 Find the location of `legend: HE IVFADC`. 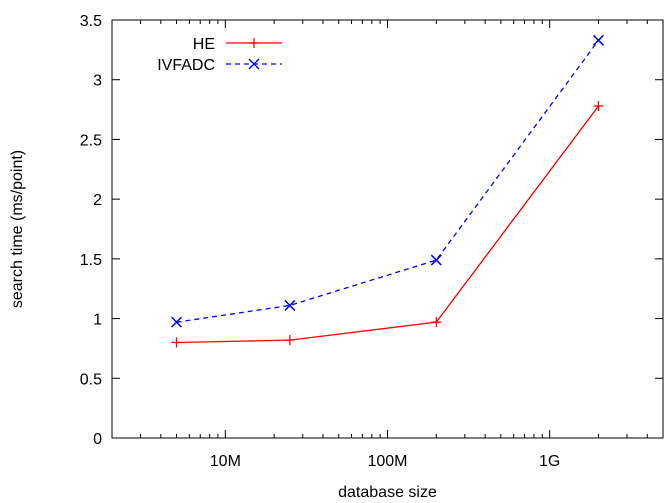

legend: HE IVFADC is located at coordinates (219, 55).